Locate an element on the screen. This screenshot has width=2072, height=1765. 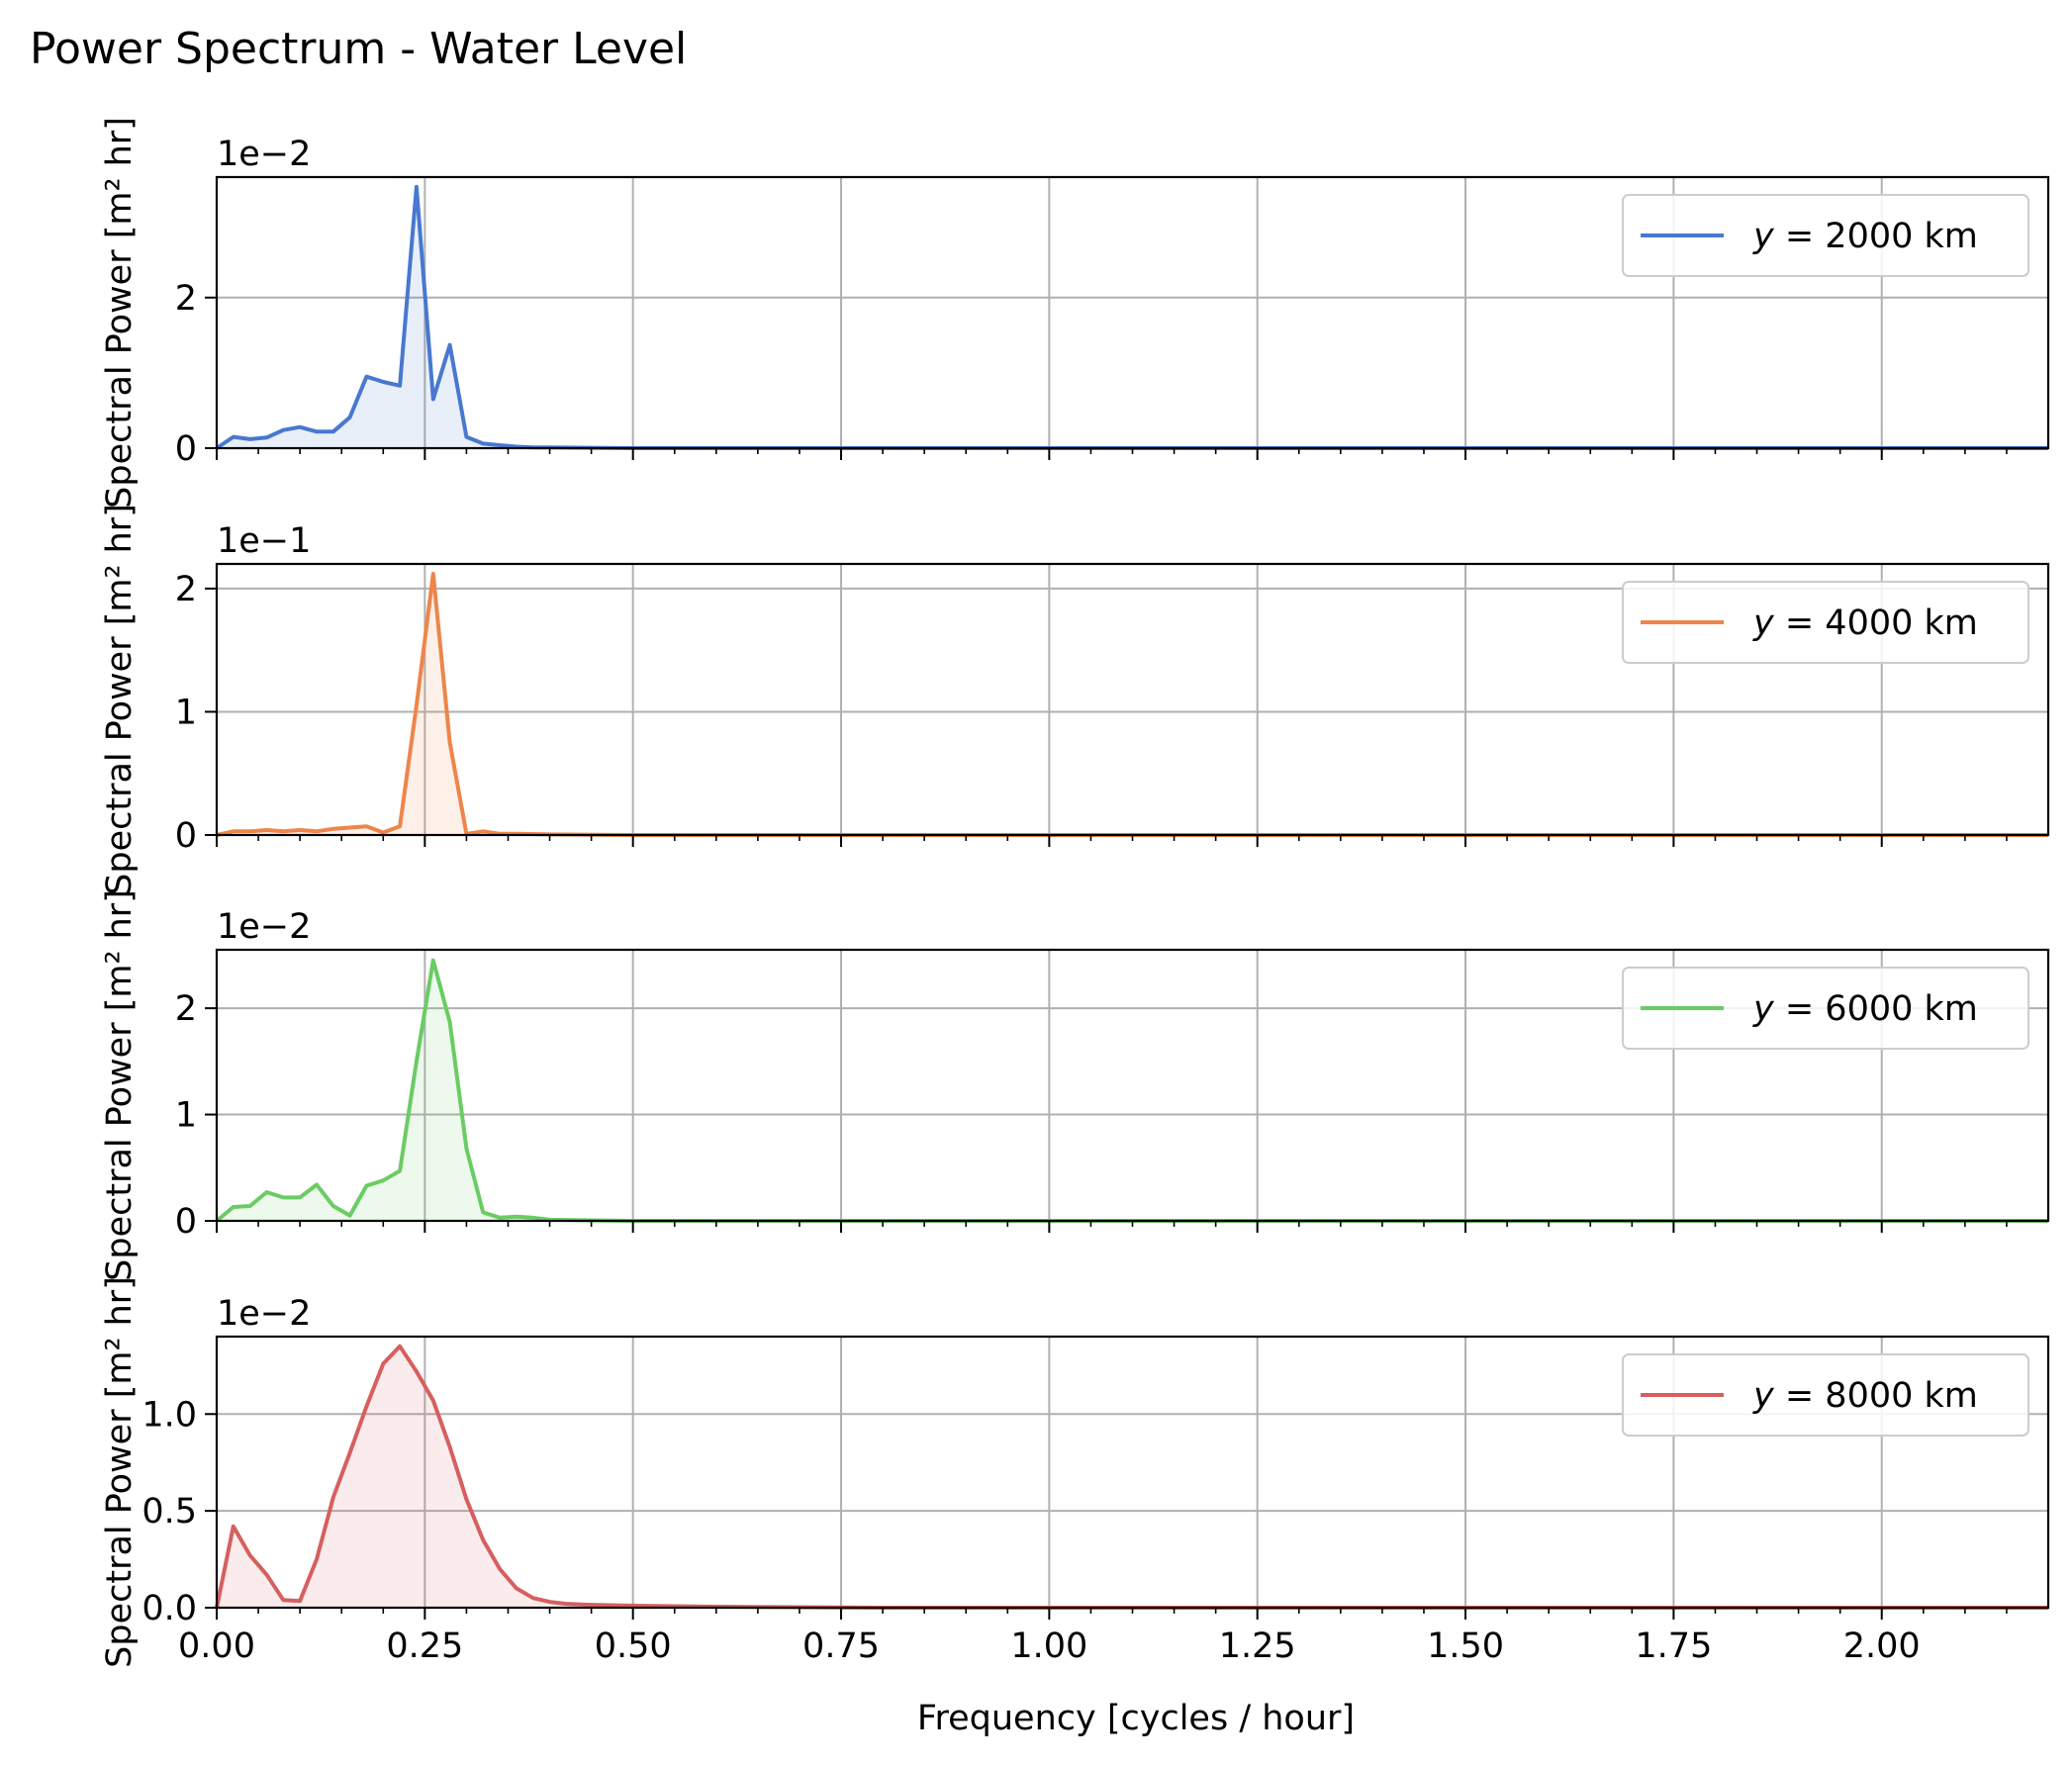
x-axis-label: Frequency [cycles / hour] is located at coordinates (1136, 1718).